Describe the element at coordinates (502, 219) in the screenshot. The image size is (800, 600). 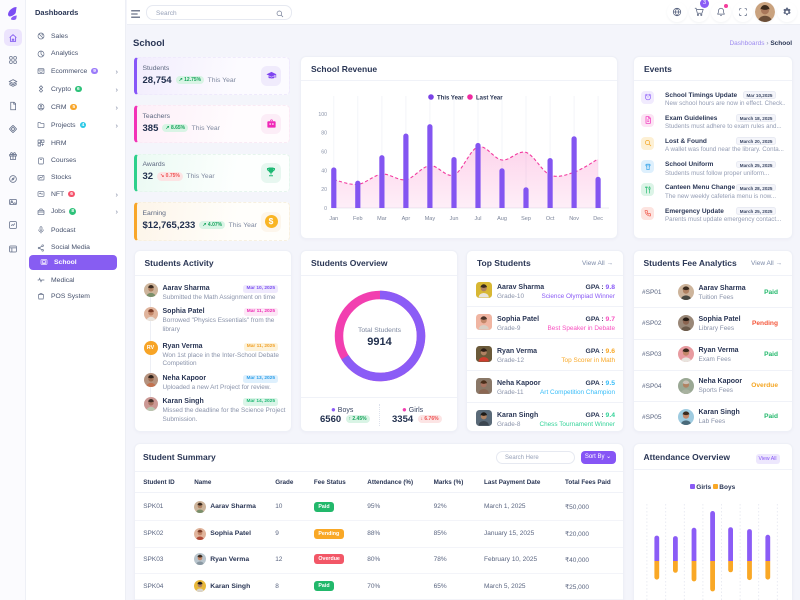
I see `svg-text: Aug` at that location.